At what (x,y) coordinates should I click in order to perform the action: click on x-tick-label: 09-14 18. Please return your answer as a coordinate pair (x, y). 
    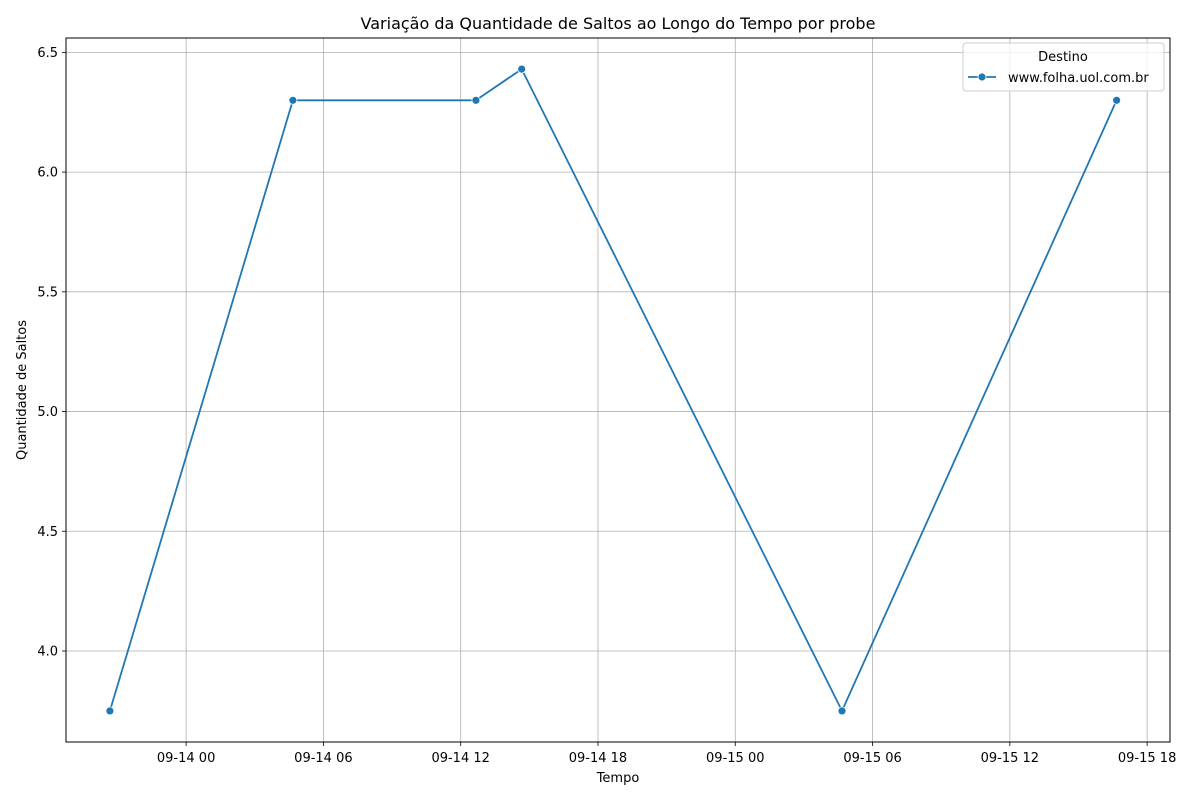
    Looking at the image, I should click on (598, 758).